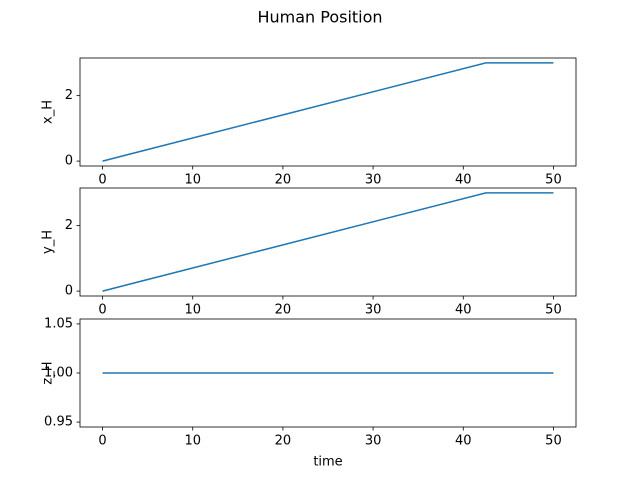  I want to click on y-tick-label: 0.95, so click(58, 422).